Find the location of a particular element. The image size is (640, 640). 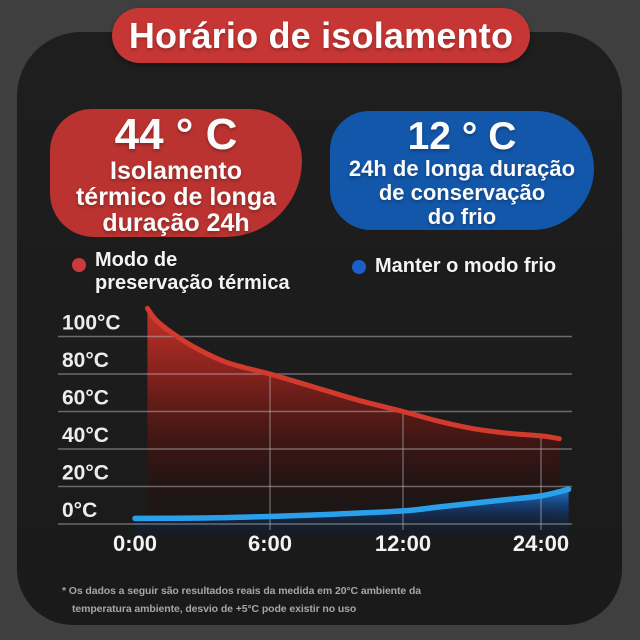

legend-item-cold: Manter o modo frio is located at coordinates (454, 266).